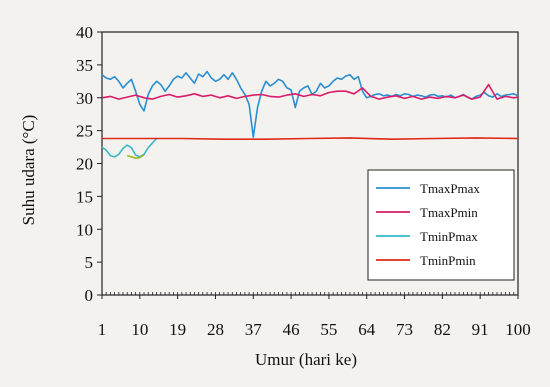 The height and width of the screenshot is (387, 550). I want to click on y-tick-label: 10, so click(84, 229).